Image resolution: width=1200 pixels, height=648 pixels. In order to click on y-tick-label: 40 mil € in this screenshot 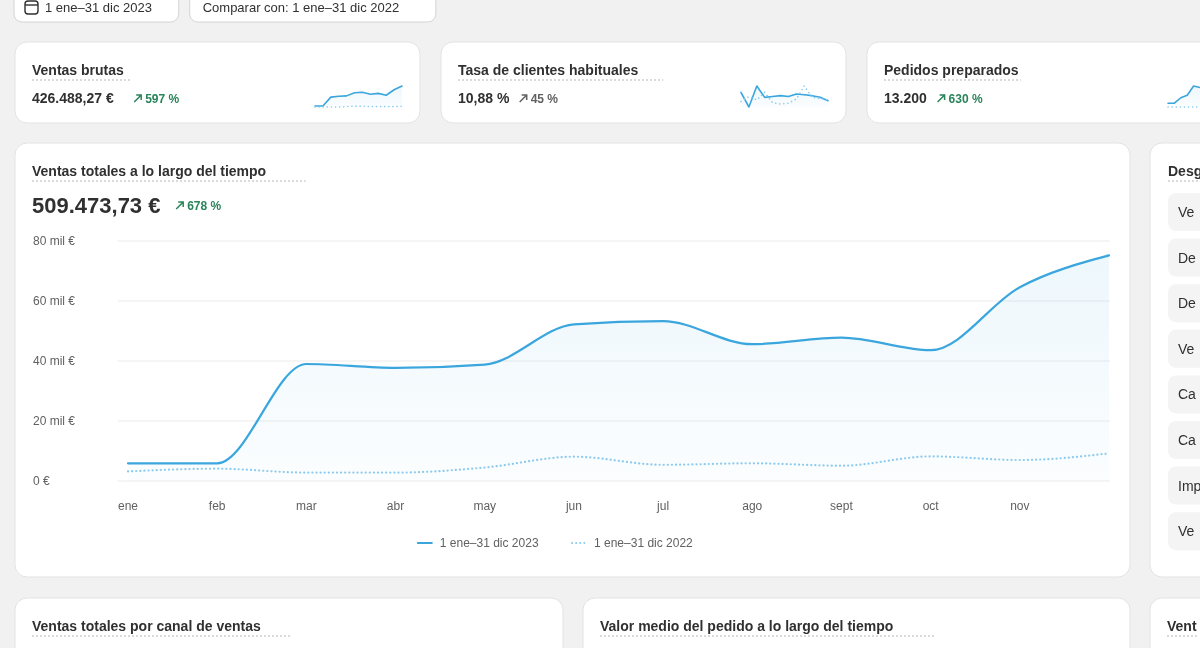, I will do `click(54, 361)`.